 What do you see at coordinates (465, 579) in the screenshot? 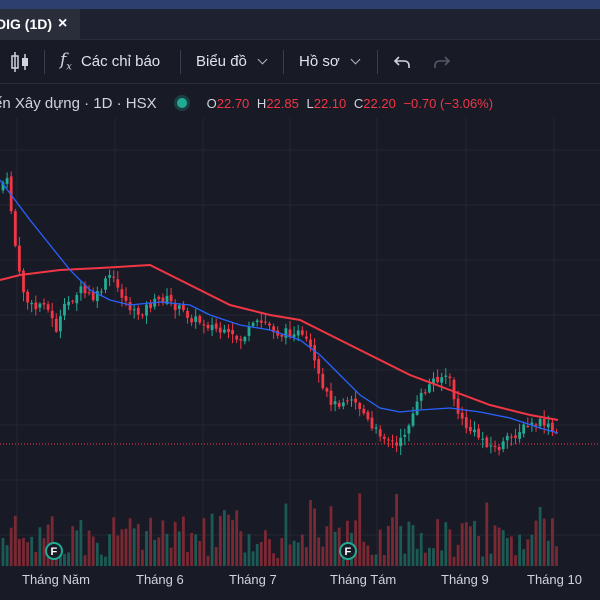
I see `x-axis-label: Tháng 9` at bounding box center [465, 579].